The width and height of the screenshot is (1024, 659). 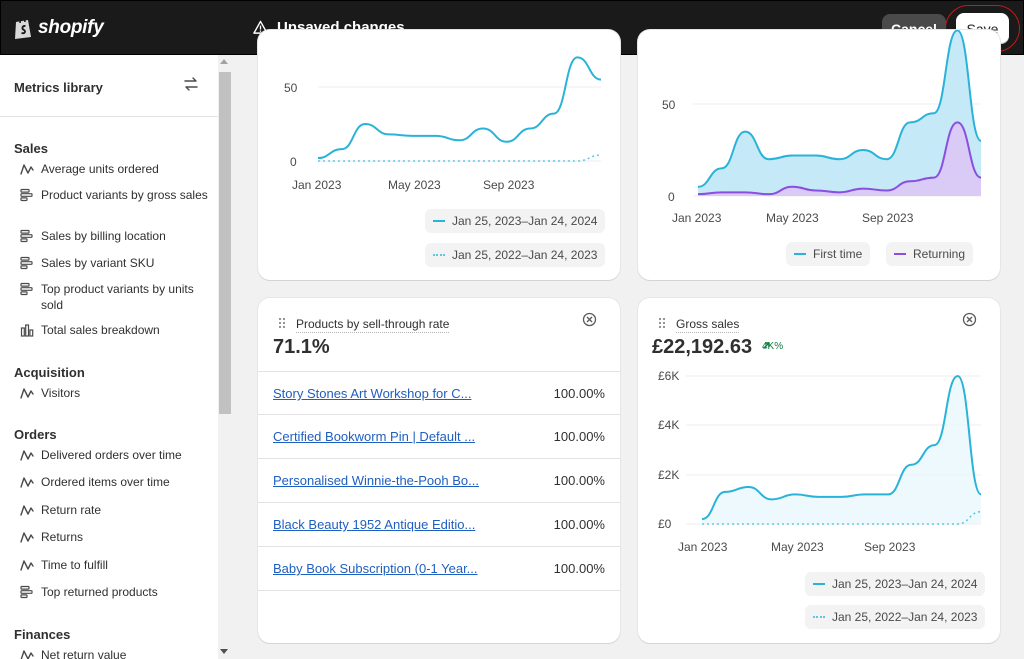 I want to click on sidebar-section-orders: Orders, so click(x=35, y=434).